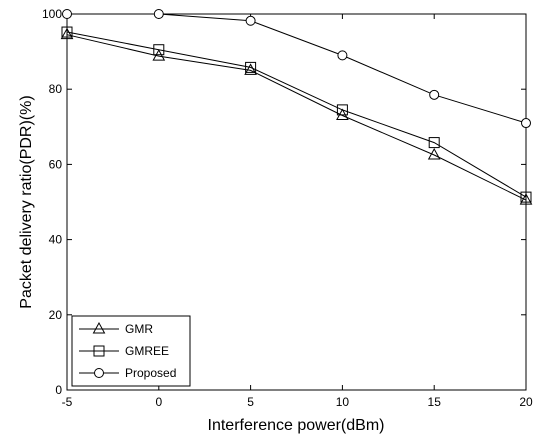 This screenshot has width=542, height=443. Describe the element at coordinates (435, 402) in the screenshot. I see `x-tick-label: 15` at that location.